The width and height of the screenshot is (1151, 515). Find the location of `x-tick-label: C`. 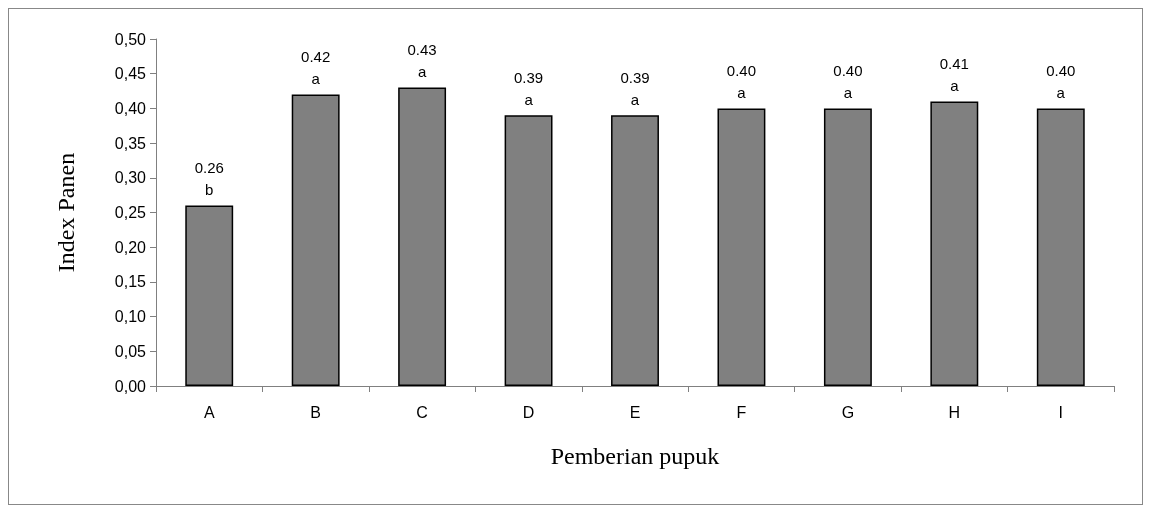

x-tick-label: C is located at coordinates (422, 412).